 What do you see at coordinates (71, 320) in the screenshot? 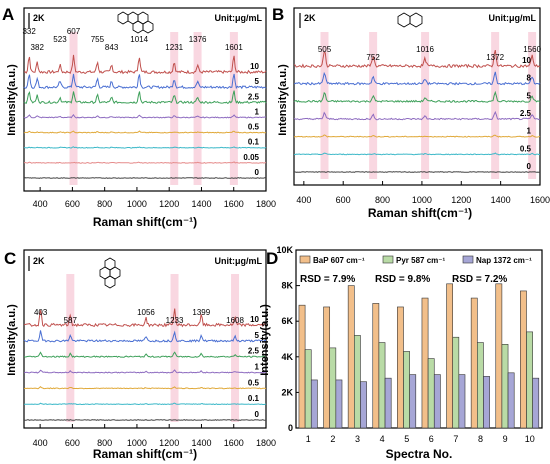
I see `peak-label: 587` at bounding box center [71, 320].